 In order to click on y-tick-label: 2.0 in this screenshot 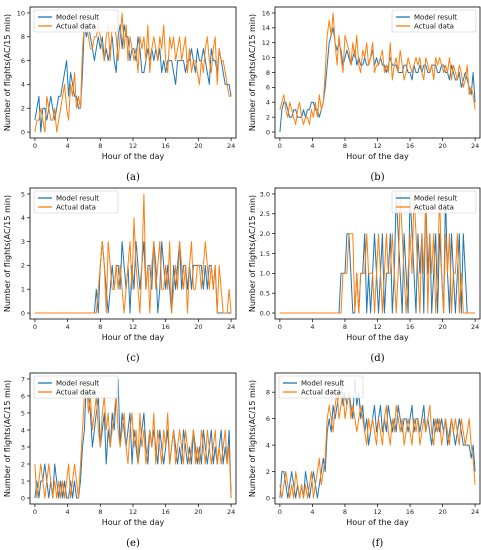, I will do `click(265, 234)`.